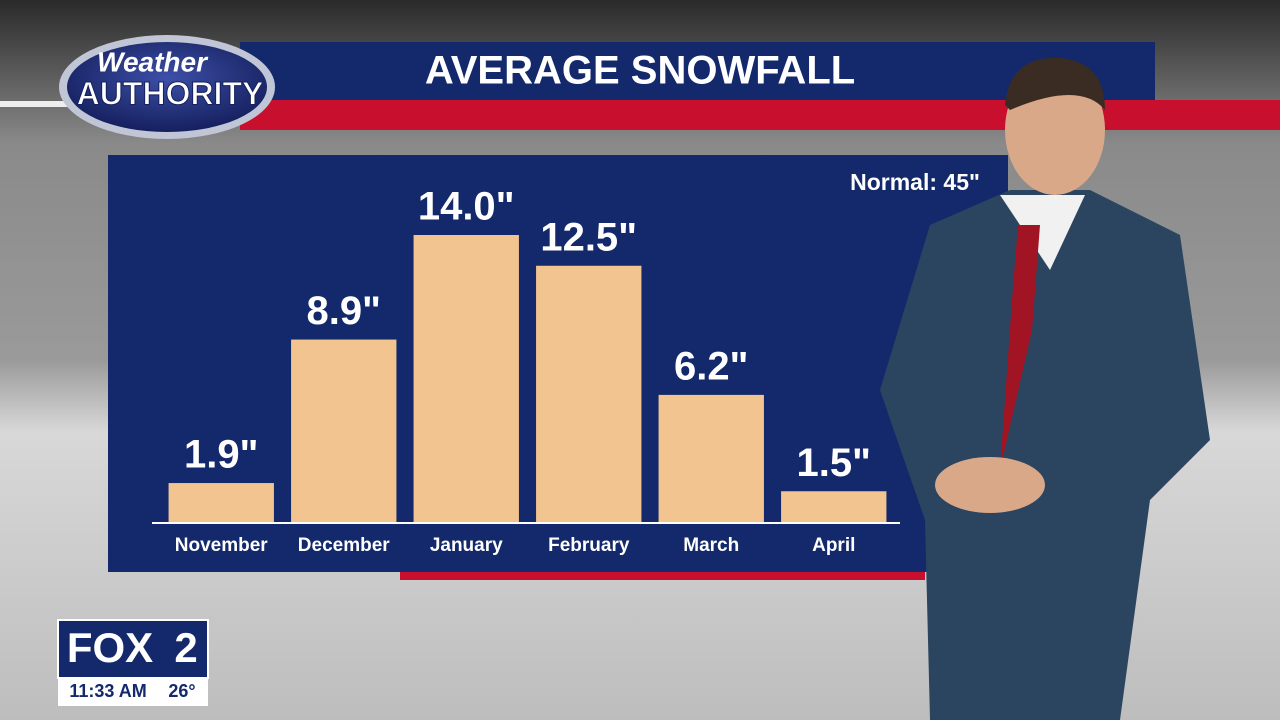  I want to click on title-banner, so click(697, 72).